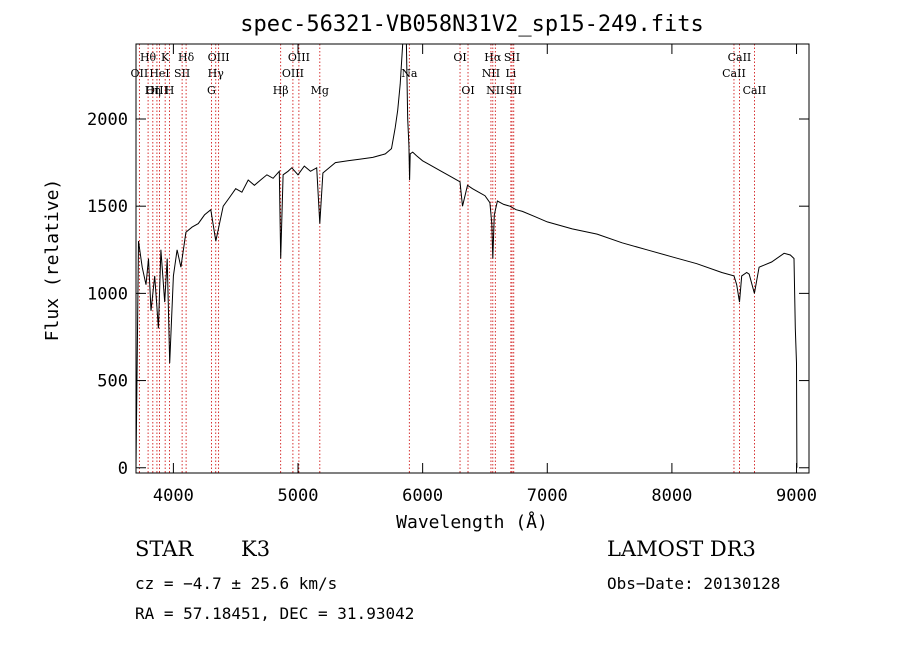  I want to click on line-label-18: OI, so click(467, 90).